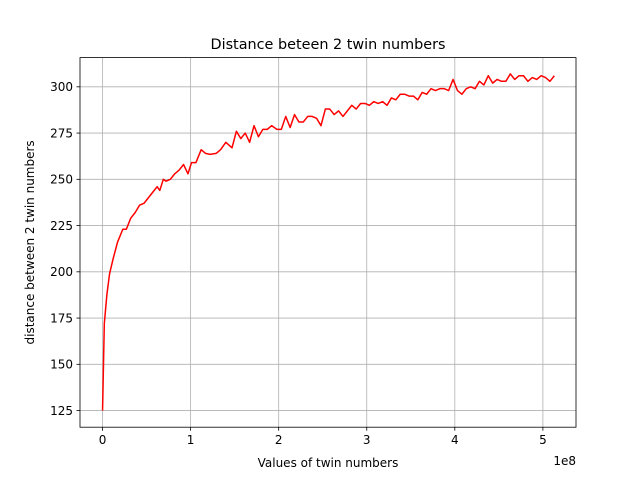 This screenshot has height=480, width=640. I want to click on x-tick-label: 3, so click(367, 440).